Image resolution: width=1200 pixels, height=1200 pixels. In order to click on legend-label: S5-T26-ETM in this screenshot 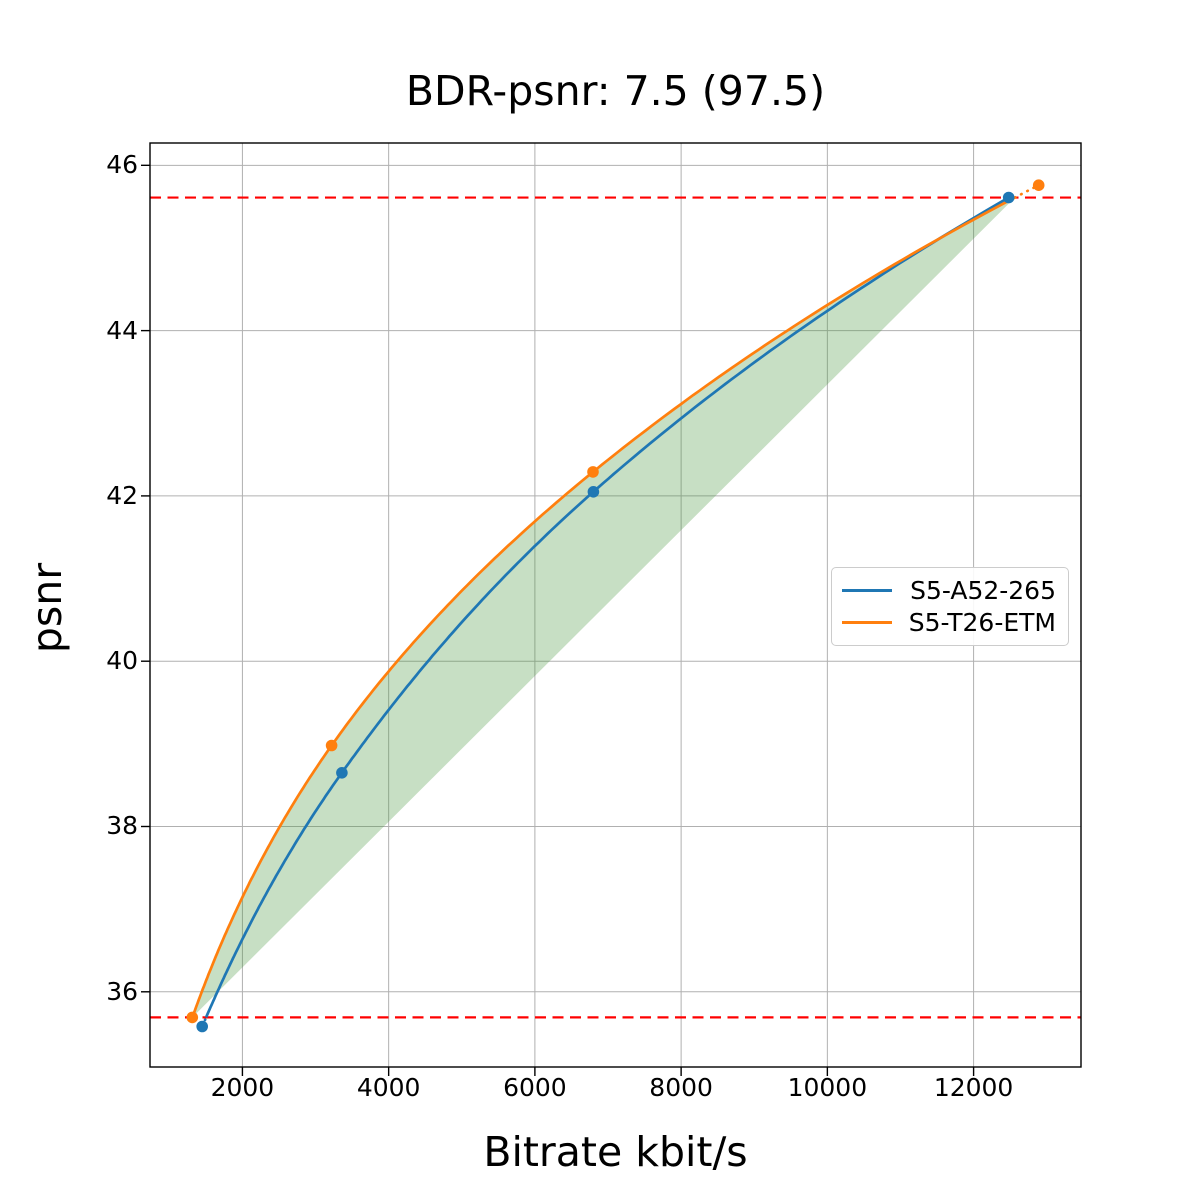, I will do `click(982, 622)`.